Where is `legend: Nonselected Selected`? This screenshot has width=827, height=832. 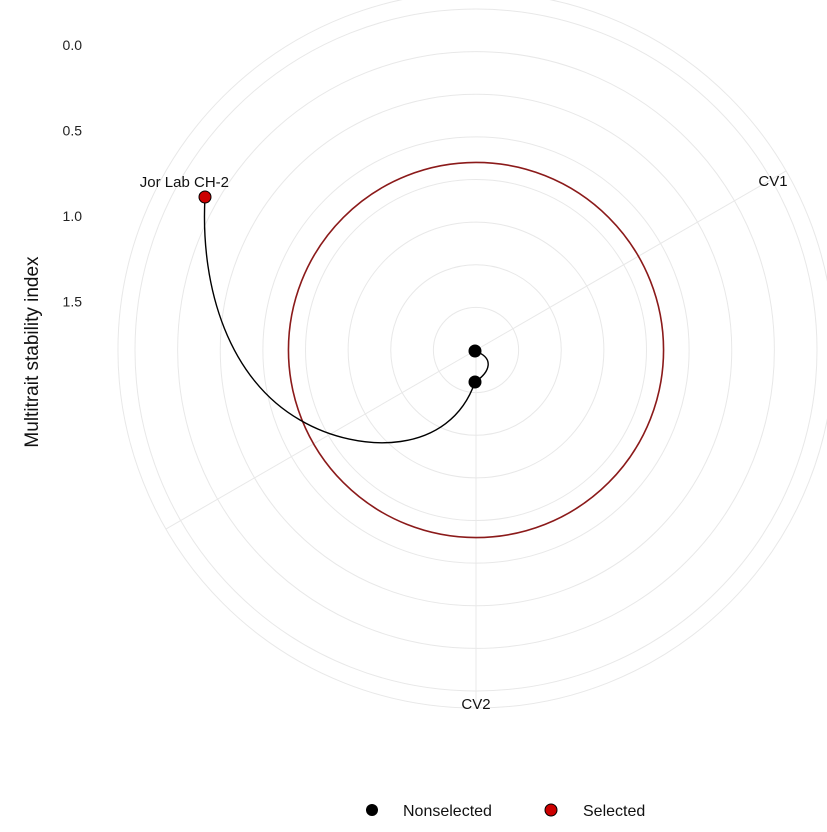 legend: Nonselected Selected is located at coordinates (505, 811).